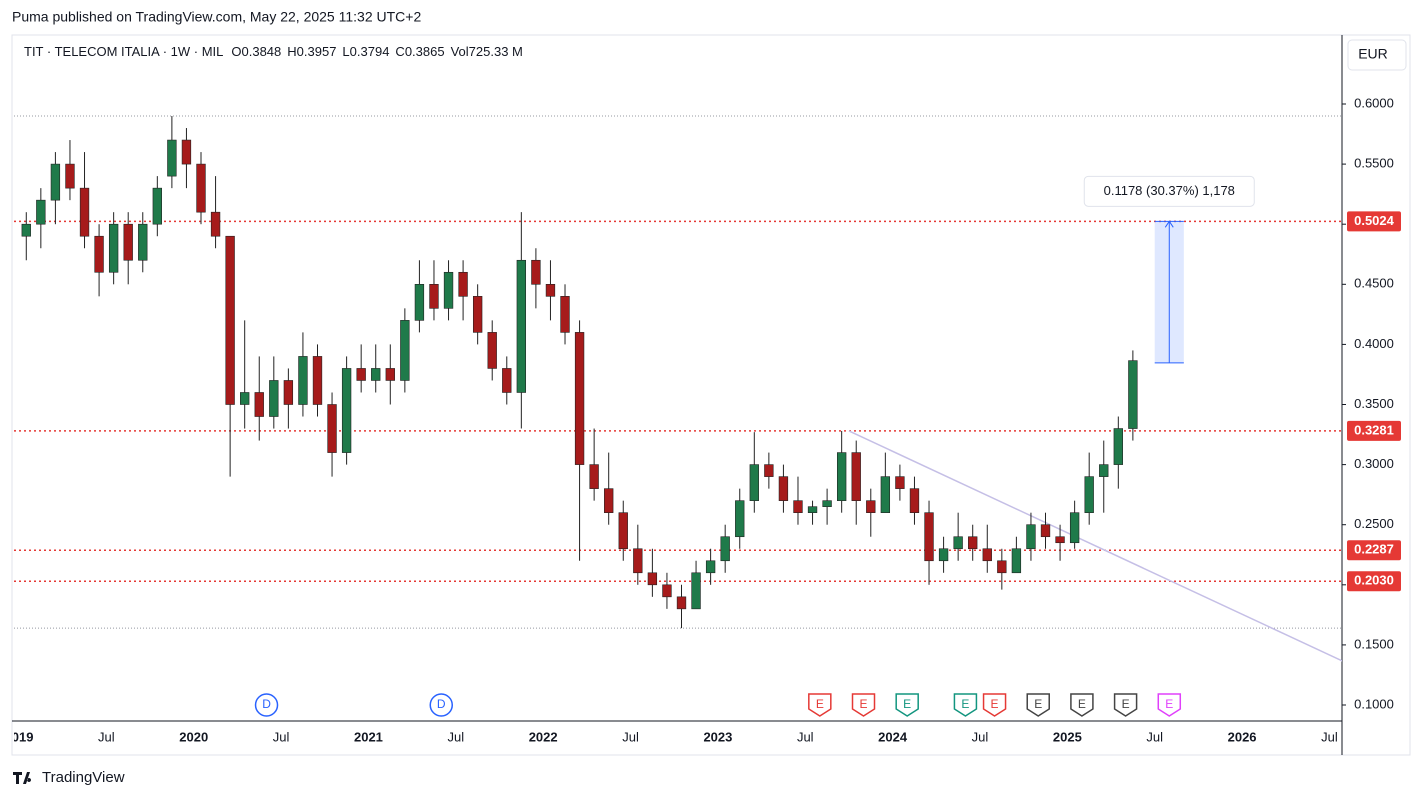 Image resolution: width=1426 pixels, height=800 pixels. Describe the element at coordinates (1169, 224) in the screenshot. I see `measure-arrowhead` at that location.